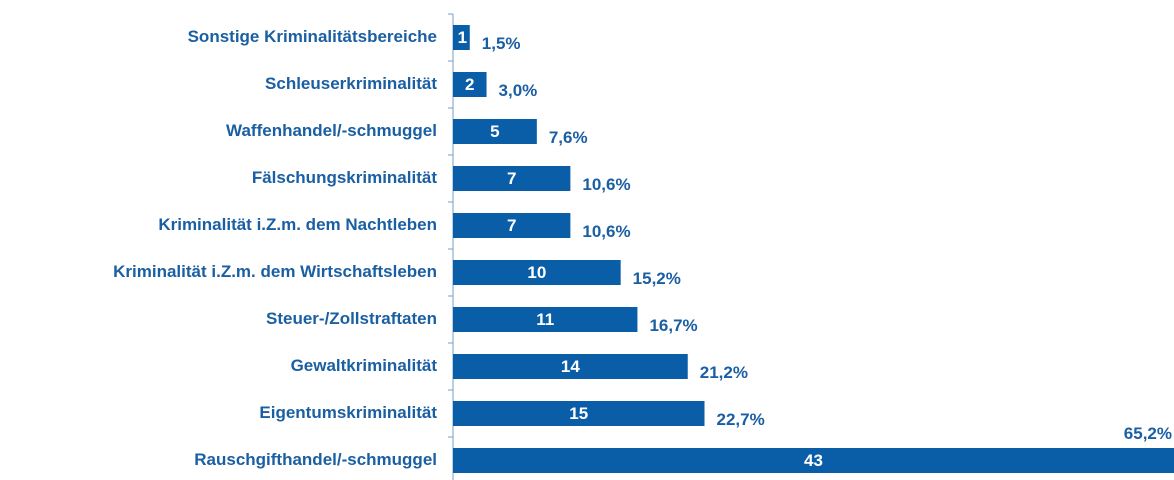 This screenshot has height=480, width=1174. What do you see at coordinates (657, 278) in the screenshot?
I see `percent-label: 15,2%` at bounding box center [657, 278].